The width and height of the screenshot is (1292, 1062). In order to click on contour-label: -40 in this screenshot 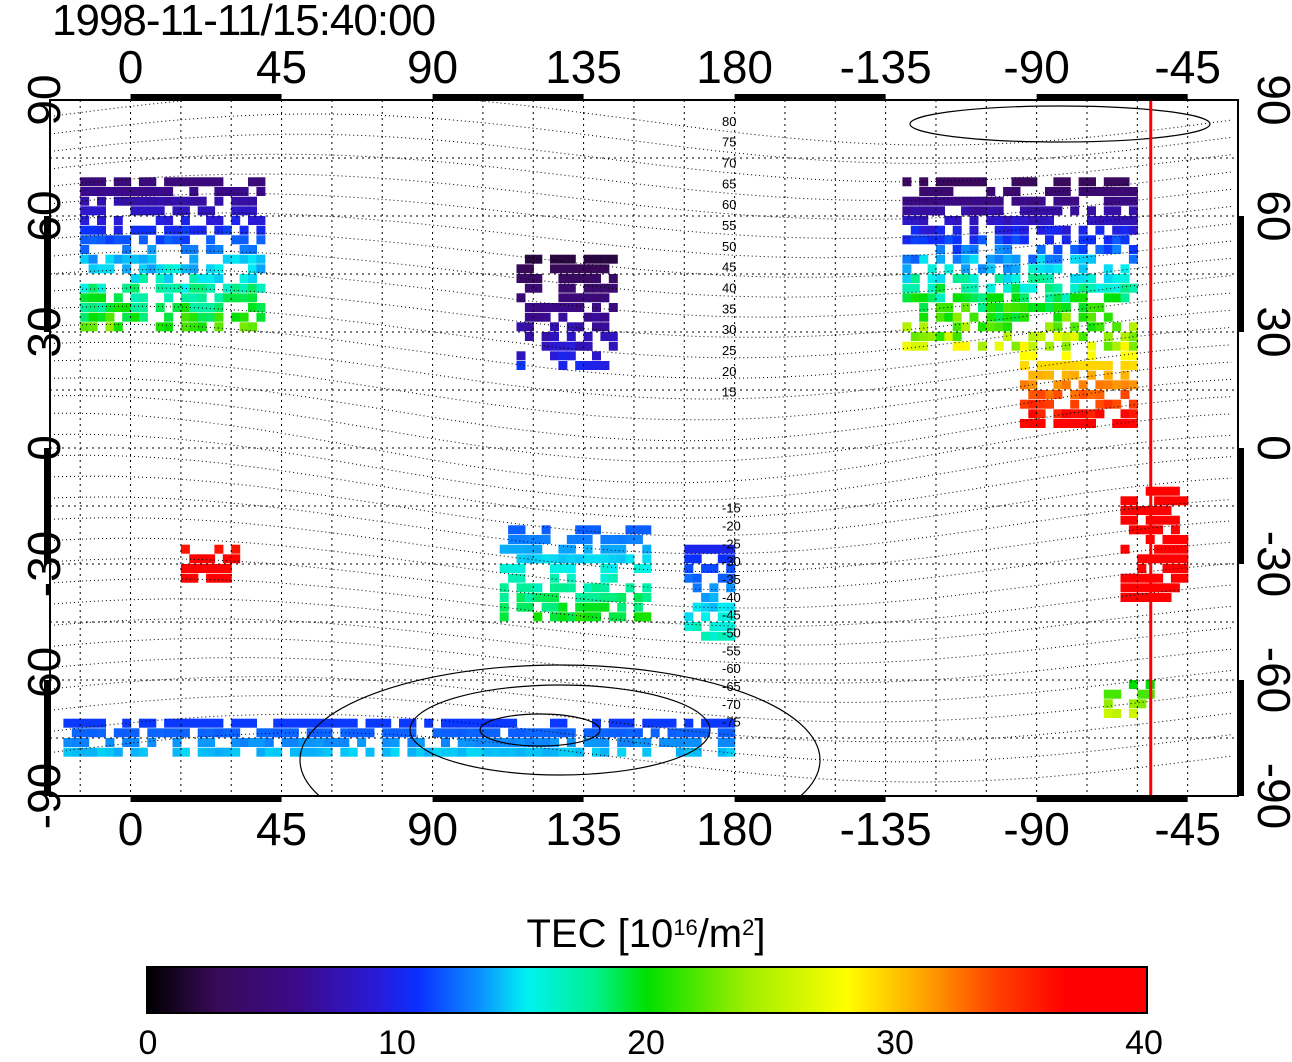, I will do `click(731, 597)`.